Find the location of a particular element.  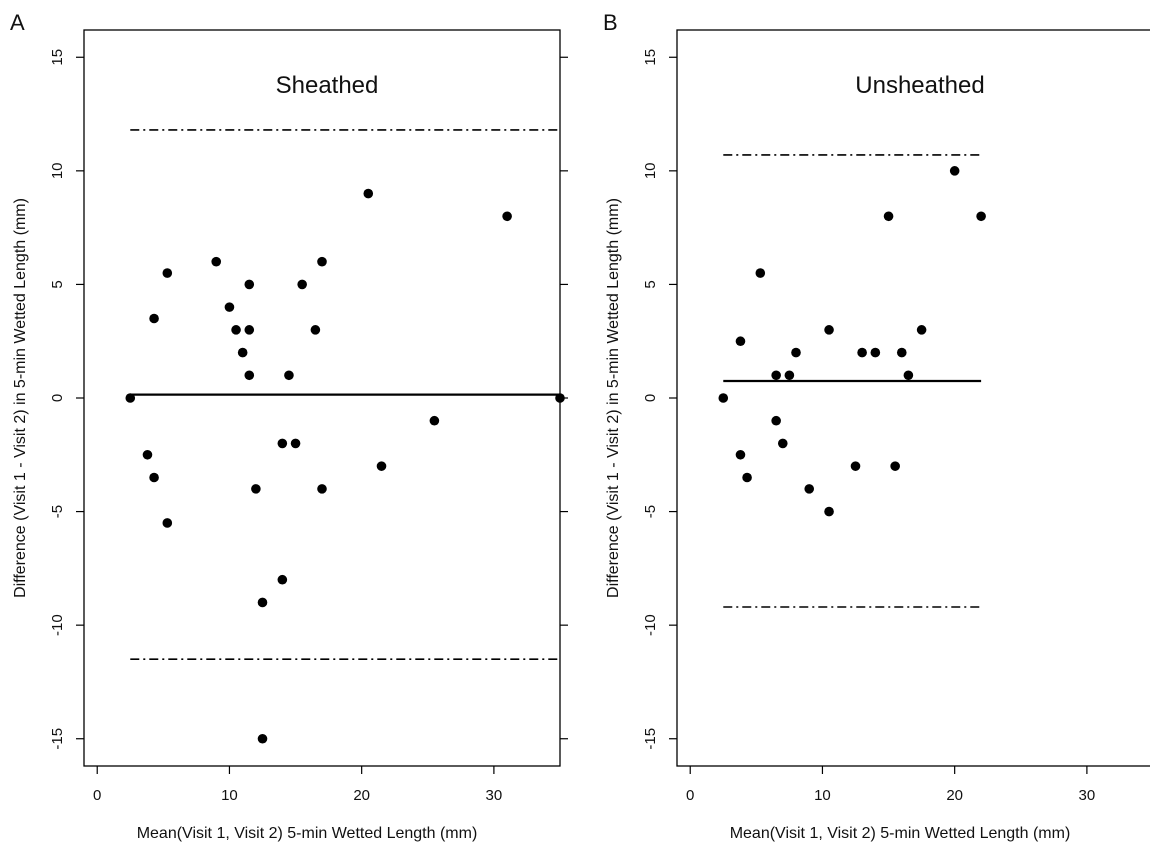

panel-a-y-tick-label: 0 is located at coordinates (57, 398).